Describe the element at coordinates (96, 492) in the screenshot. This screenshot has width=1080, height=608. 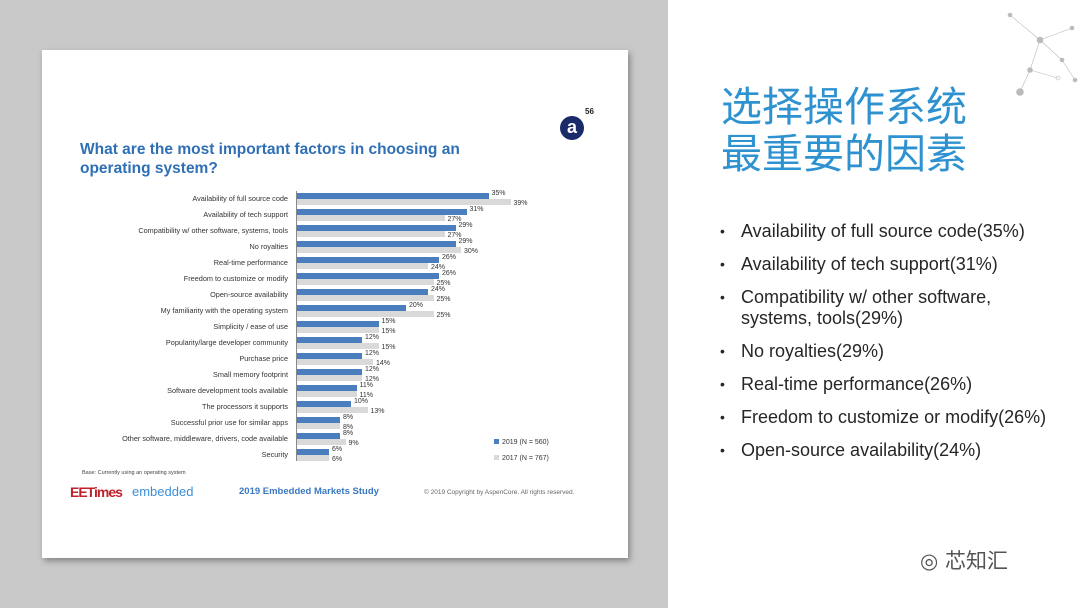
I see `eetimes-logo: EETimes` at that location.